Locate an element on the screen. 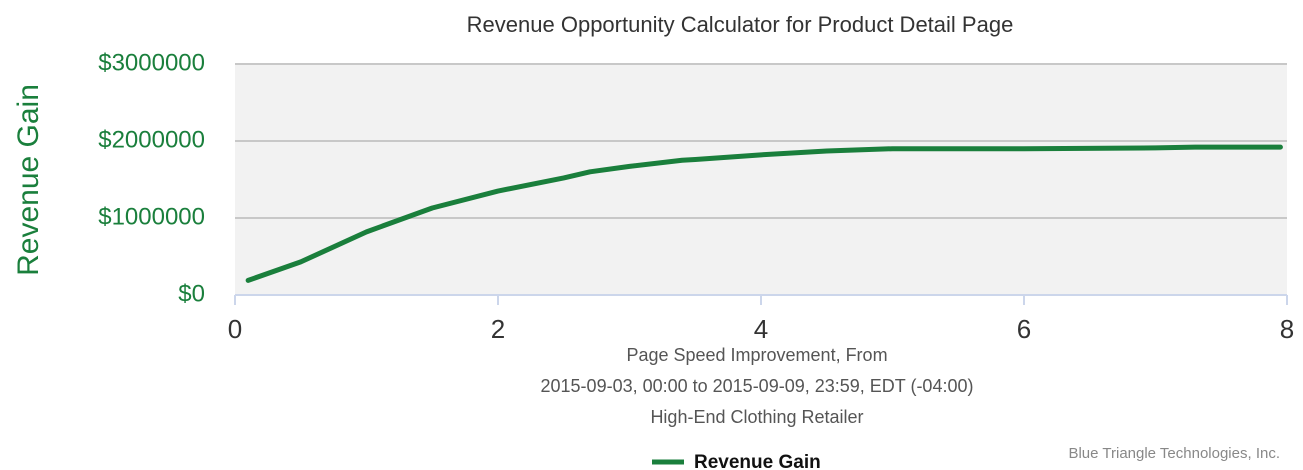 This screenshot has height=470, width=1303. x-axis-title: High-End Clothing Retailer is located at coordinates (756, 417).